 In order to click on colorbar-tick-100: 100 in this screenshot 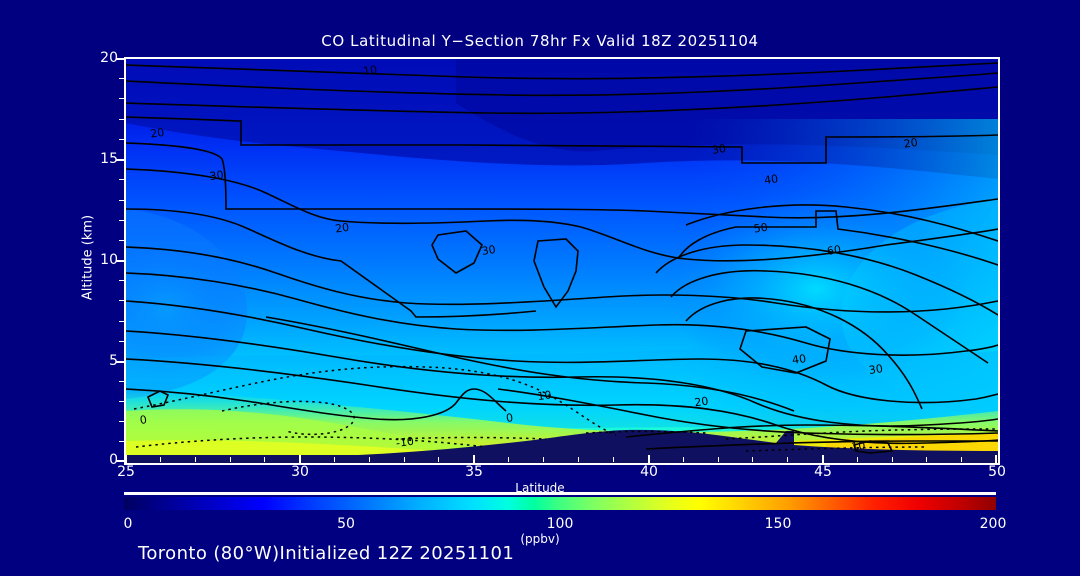, I will do `click(560, 524)`.